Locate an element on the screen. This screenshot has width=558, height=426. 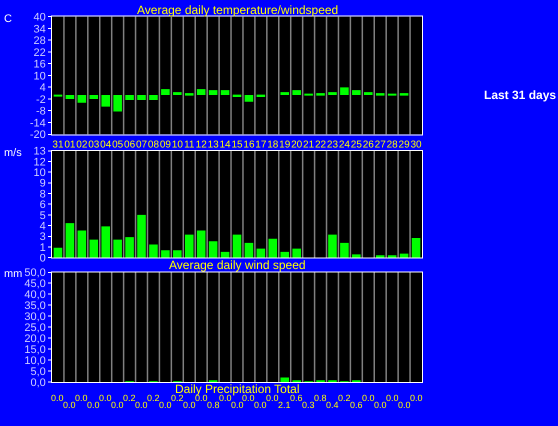
text: Average daily wind speed is located at coordinates (237, 265).